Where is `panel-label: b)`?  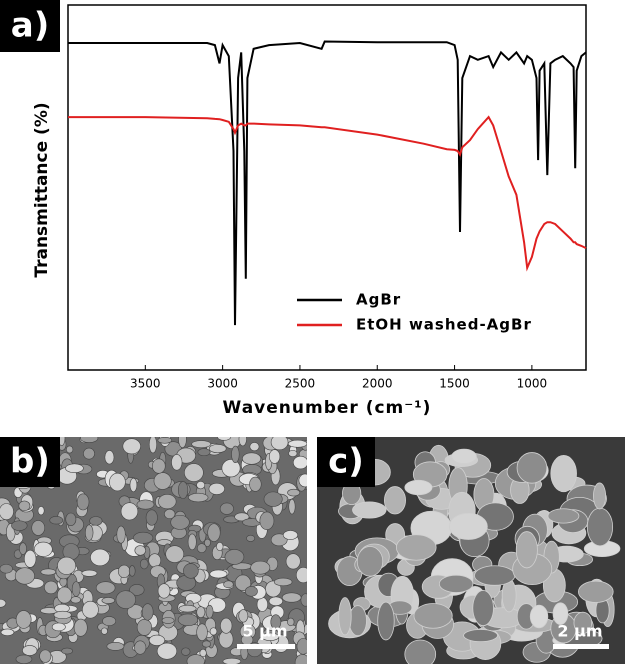 panel-label: b) is located at coordinates (30, 462).